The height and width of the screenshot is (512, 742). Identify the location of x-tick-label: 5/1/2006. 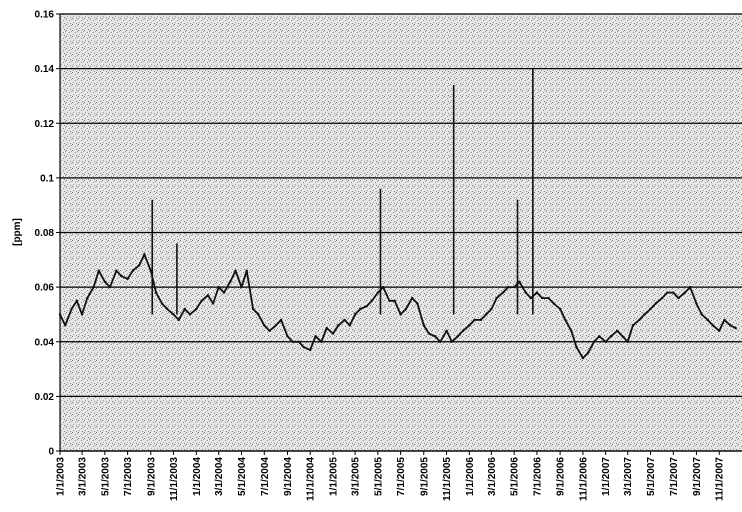
(515, 476).